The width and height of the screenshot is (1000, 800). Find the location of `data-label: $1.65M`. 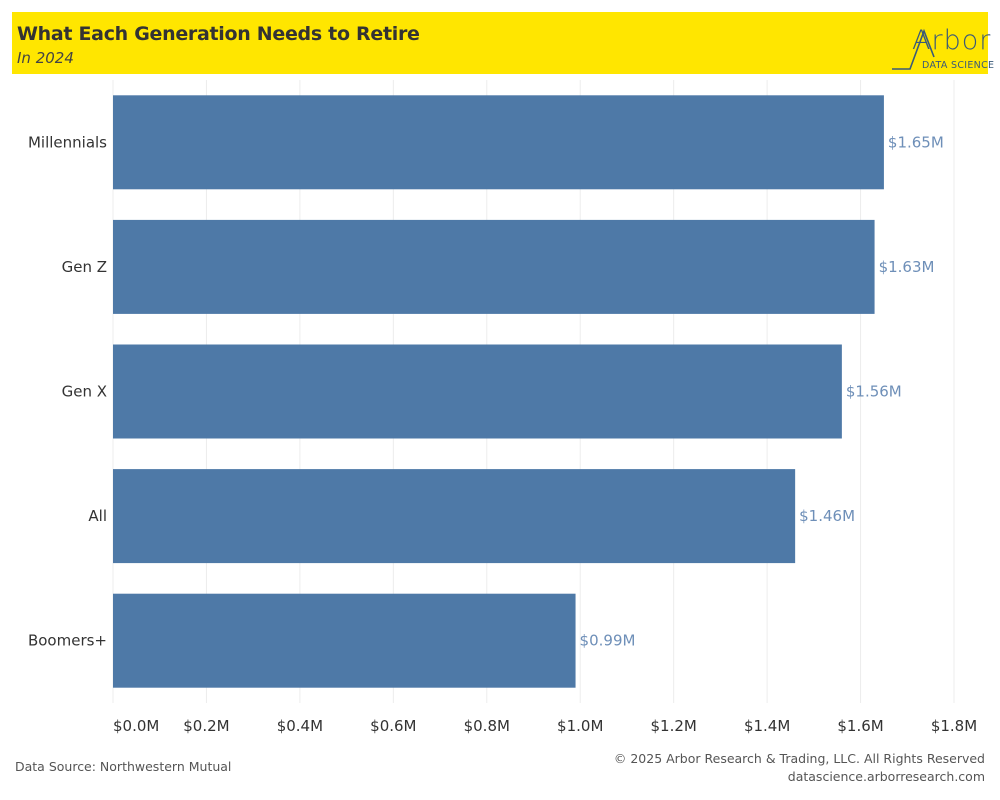

data-label: $1.65M is located at coordinates (916, 142).